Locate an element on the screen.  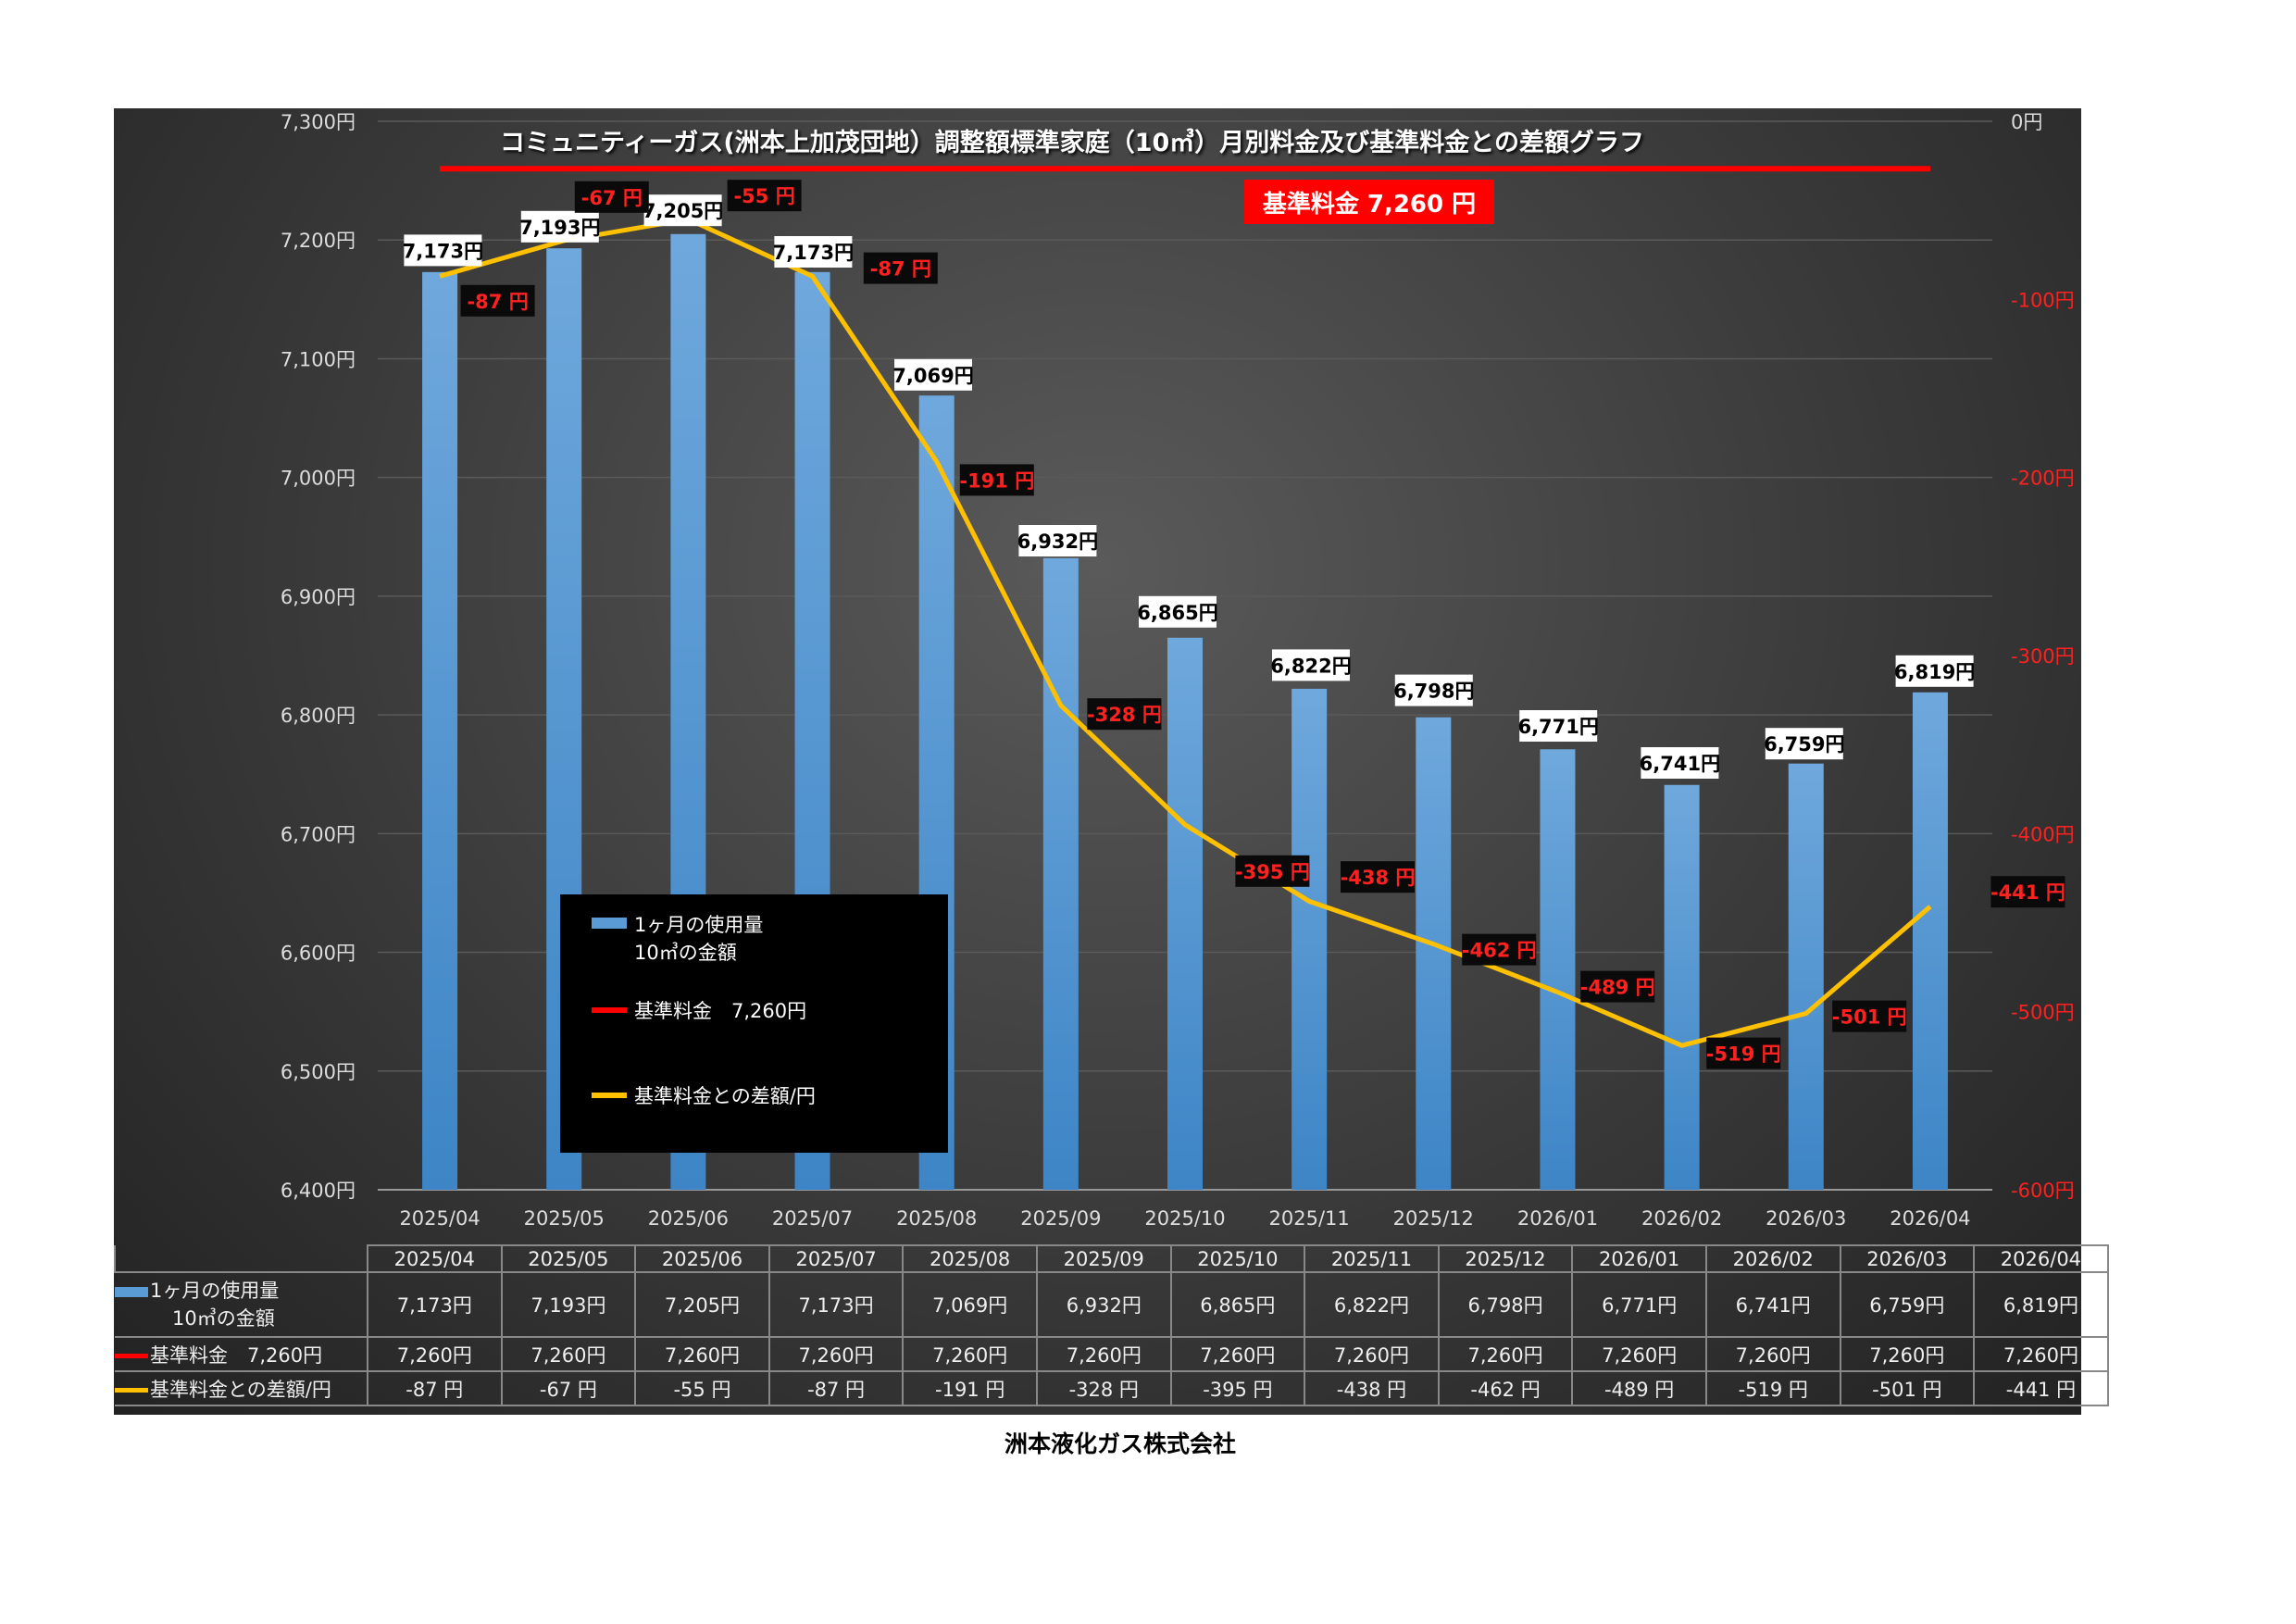
diff-data-label: -55 円 is located at coordinates (763, 196).